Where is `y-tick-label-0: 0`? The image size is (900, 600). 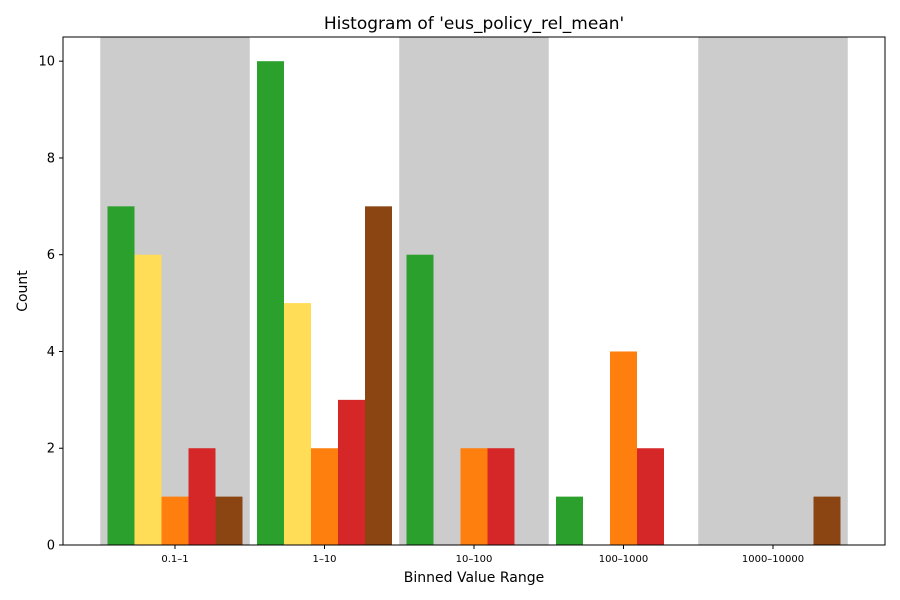 y-tick-label-0: 0 is located at coordinates (51, 546).